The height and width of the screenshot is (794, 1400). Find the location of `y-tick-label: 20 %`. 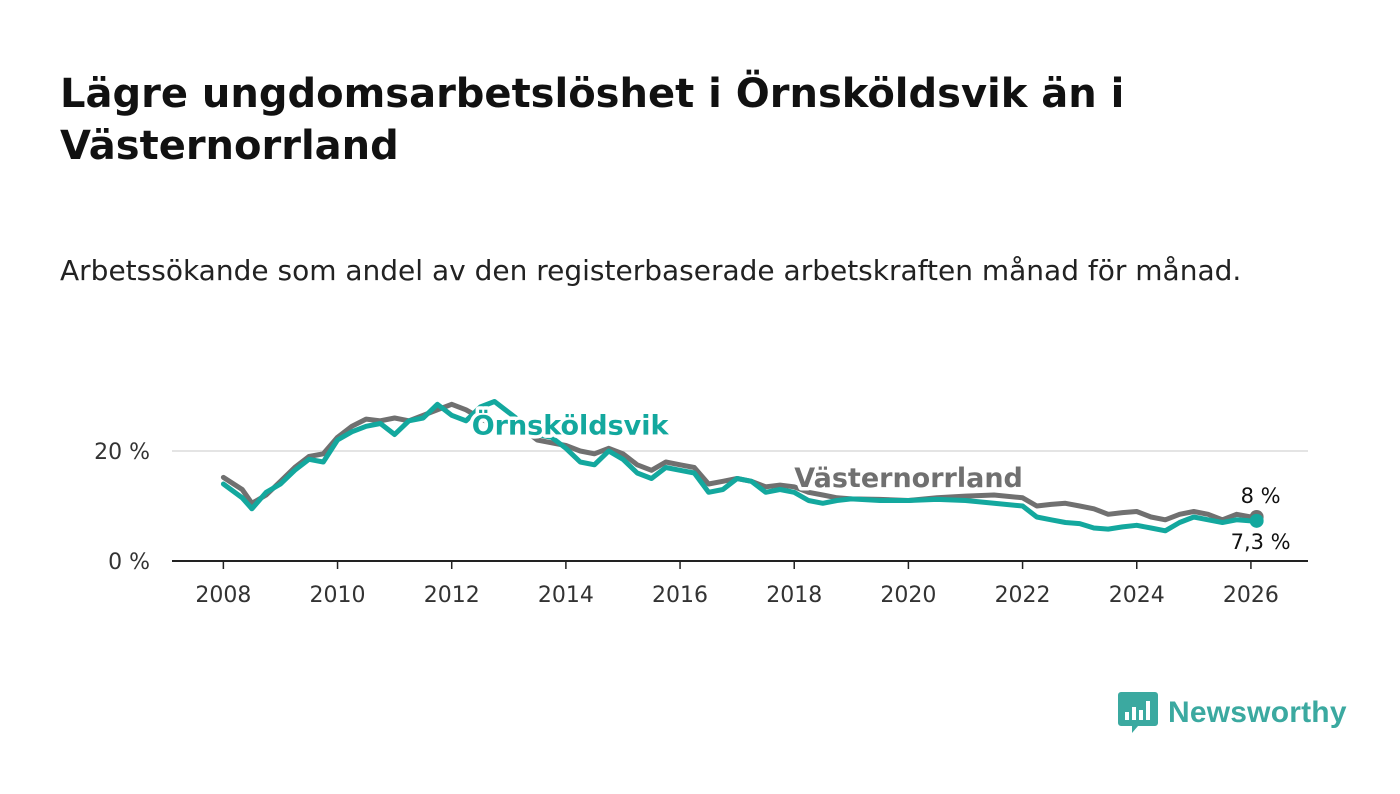

y-tick-label: 20 % is located at coordinates (122, 452).